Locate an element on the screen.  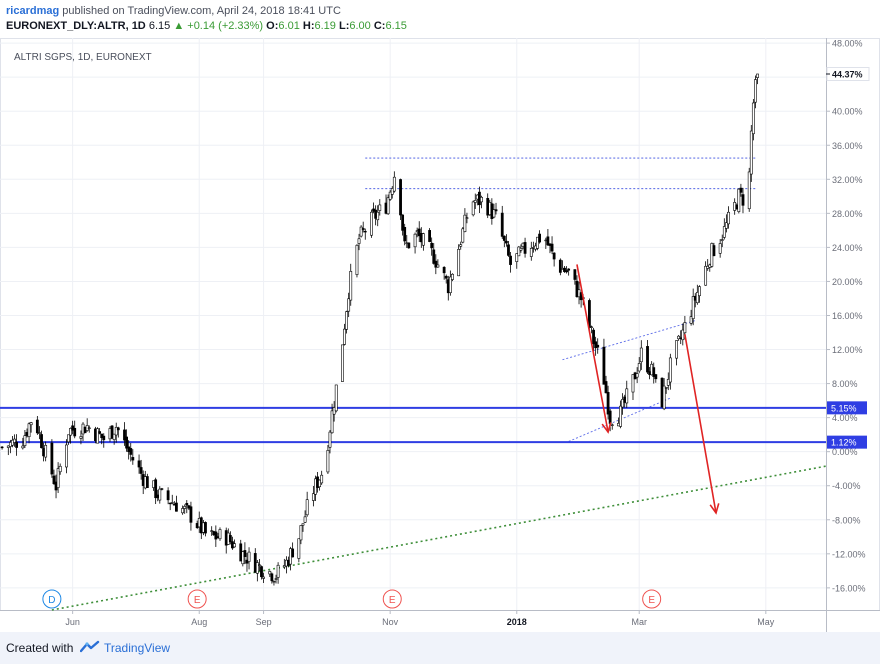
earnings-marker-icon is located at coordinates (392, 599).